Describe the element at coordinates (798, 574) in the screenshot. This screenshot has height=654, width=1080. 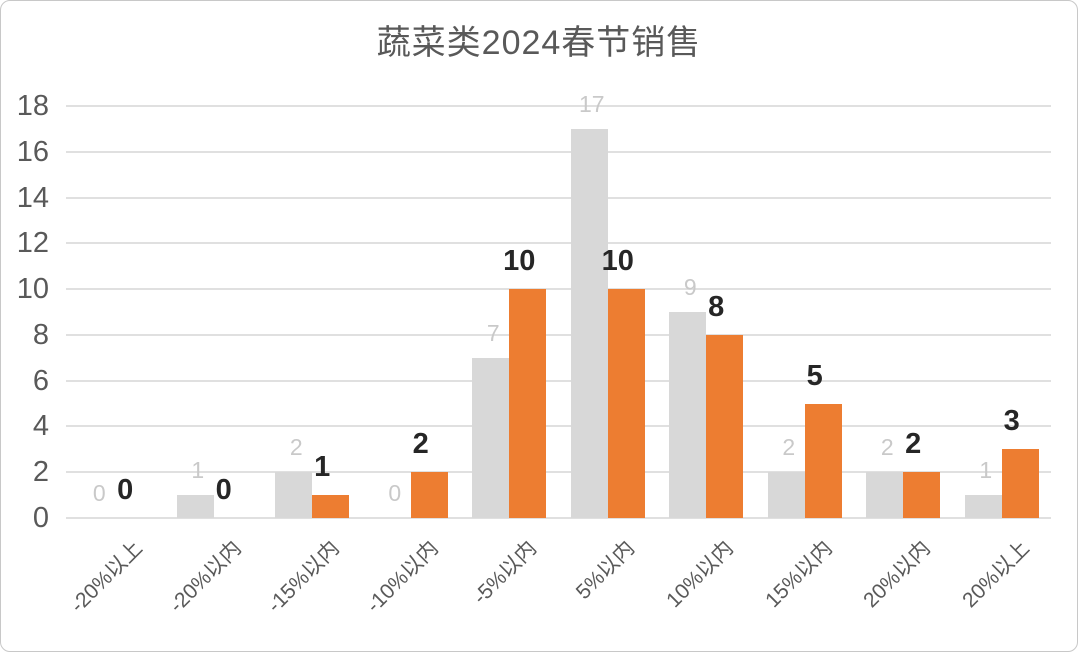
I see `x-category-label: 15%以内` at that location.